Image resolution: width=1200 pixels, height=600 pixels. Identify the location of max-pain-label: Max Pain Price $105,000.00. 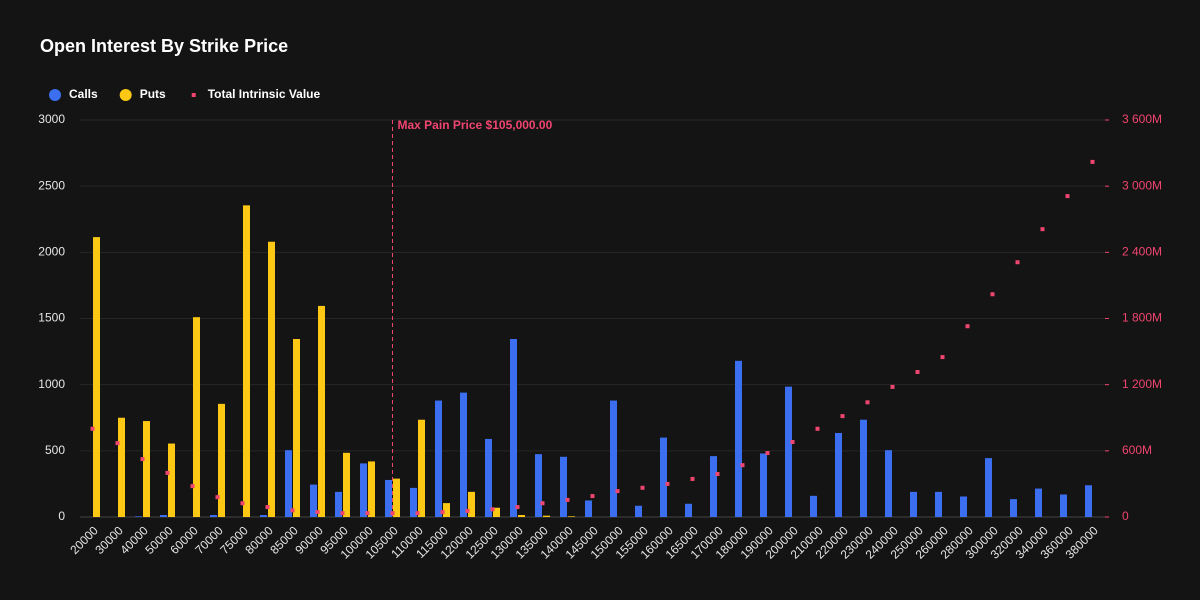
(475, 125).